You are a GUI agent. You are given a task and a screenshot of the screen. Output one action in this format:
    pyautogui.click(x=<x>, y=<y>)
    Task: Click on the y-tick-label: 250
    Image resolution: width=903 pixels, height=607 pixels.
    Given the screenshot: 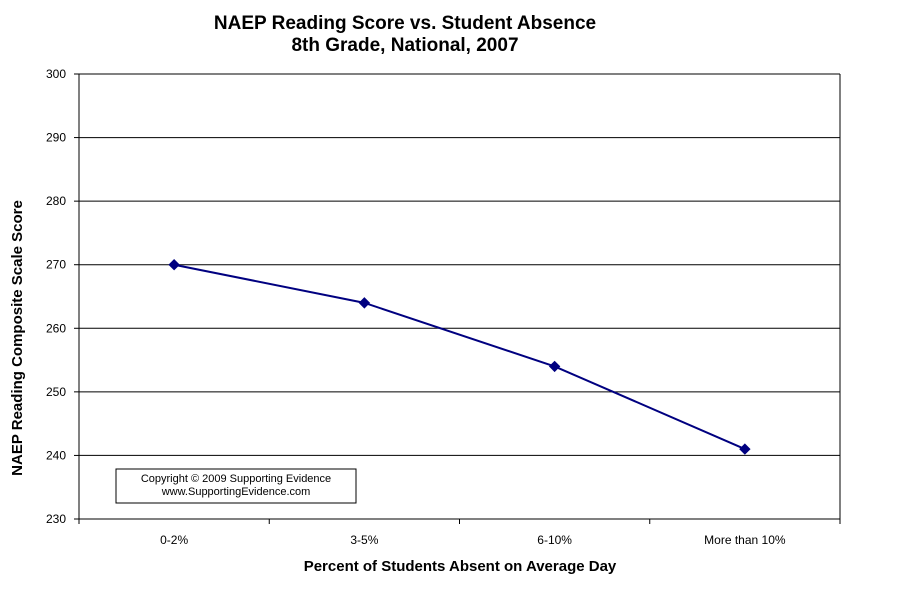 What is the action you would take?
    pyautogui.click(x=56, y=392)
    